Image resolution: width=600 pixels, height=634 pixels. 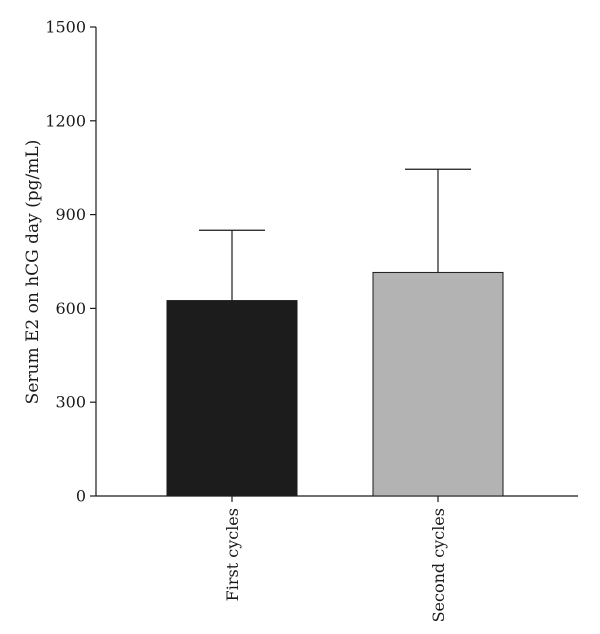 What do you see at coordinates (65, 120) in the screenshot?
I see `y-tick-label: 1200` at bounding box center [65, 120].